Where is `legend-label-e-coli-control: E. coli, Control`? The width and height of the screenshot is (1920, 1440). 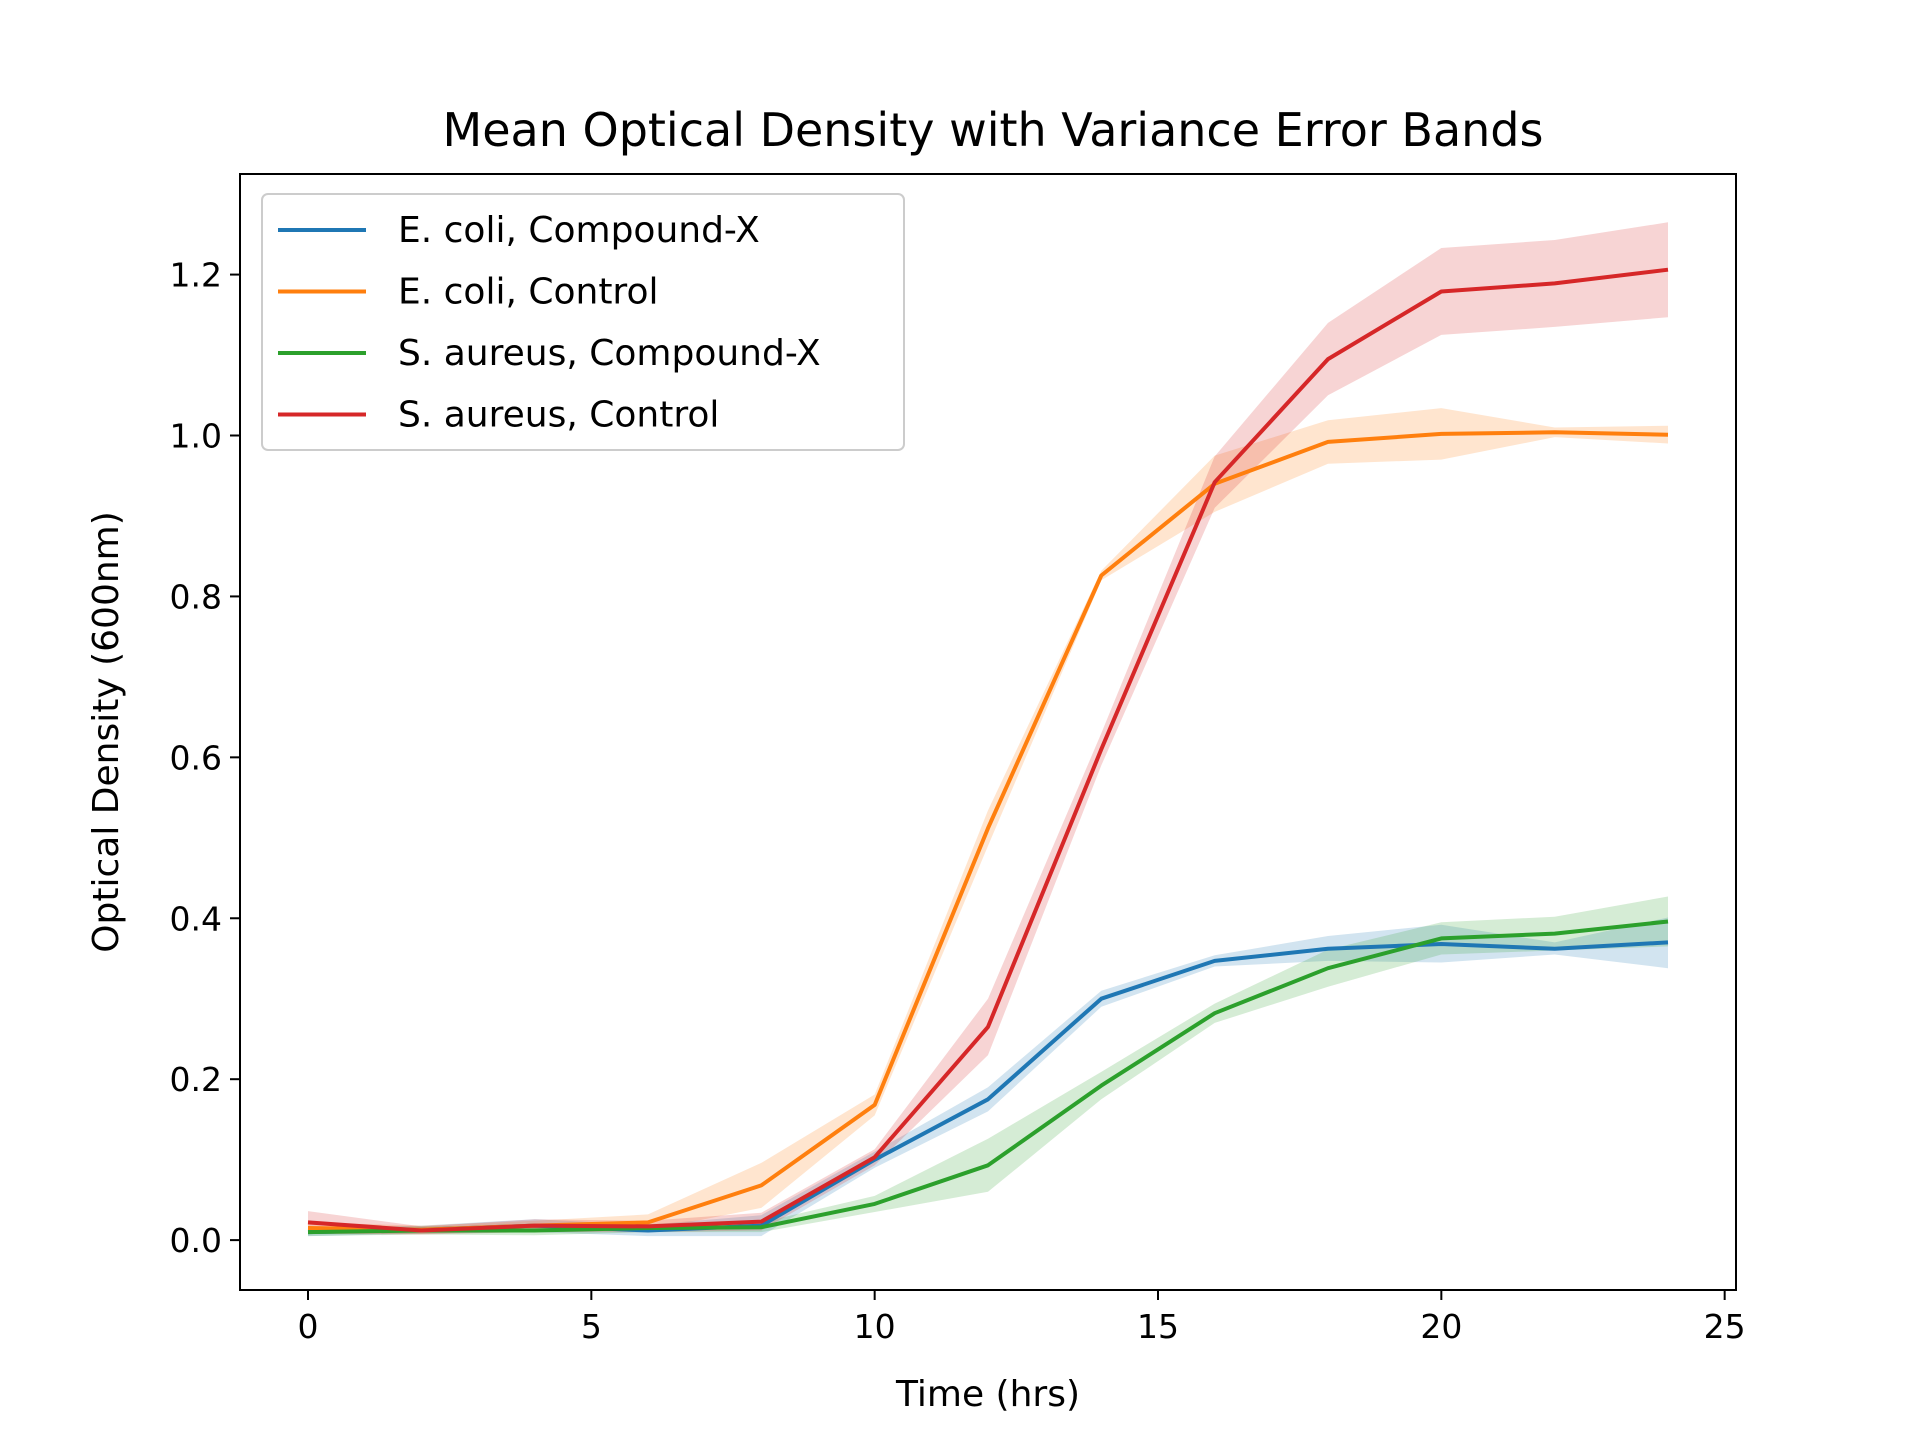 legend-label-e-coli-control: E. coli, Control is located at coordinates (528, 292).